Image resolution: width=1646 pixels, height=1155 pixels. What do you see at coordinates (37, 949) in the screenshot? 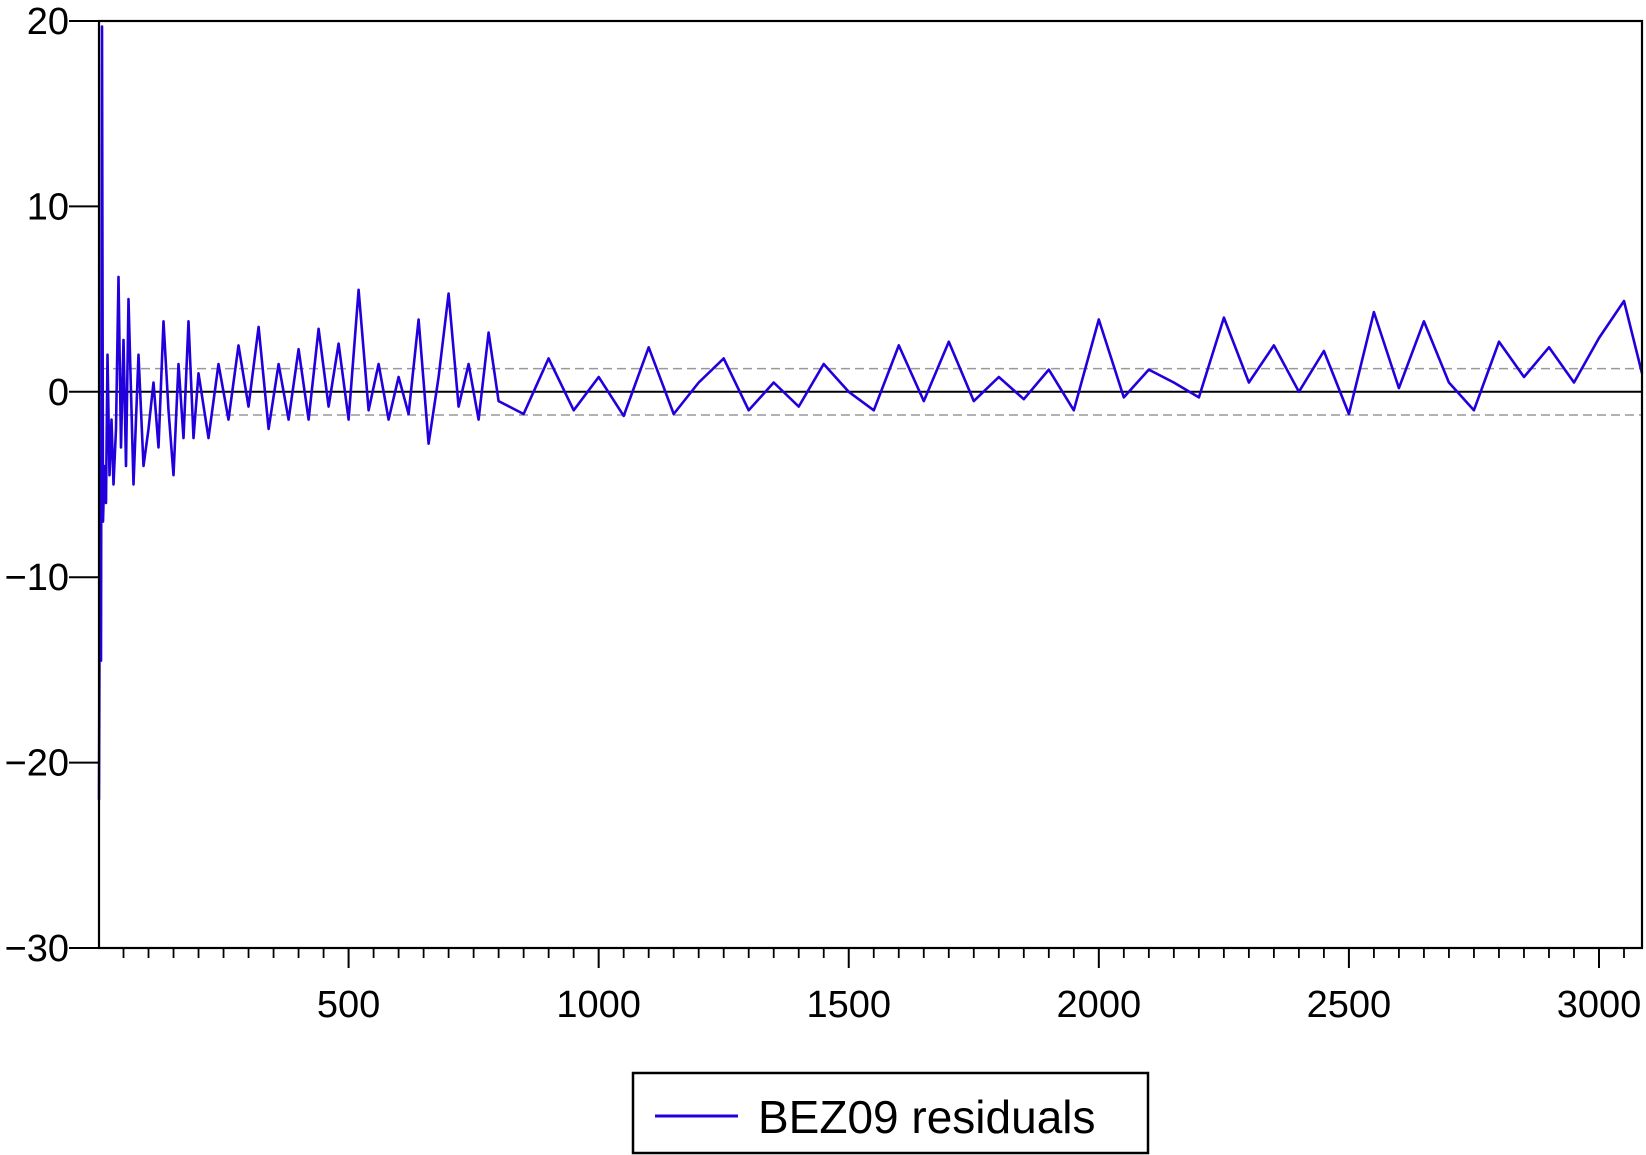
I see `y-tick-label: −30` at bounding box center [37, 949].